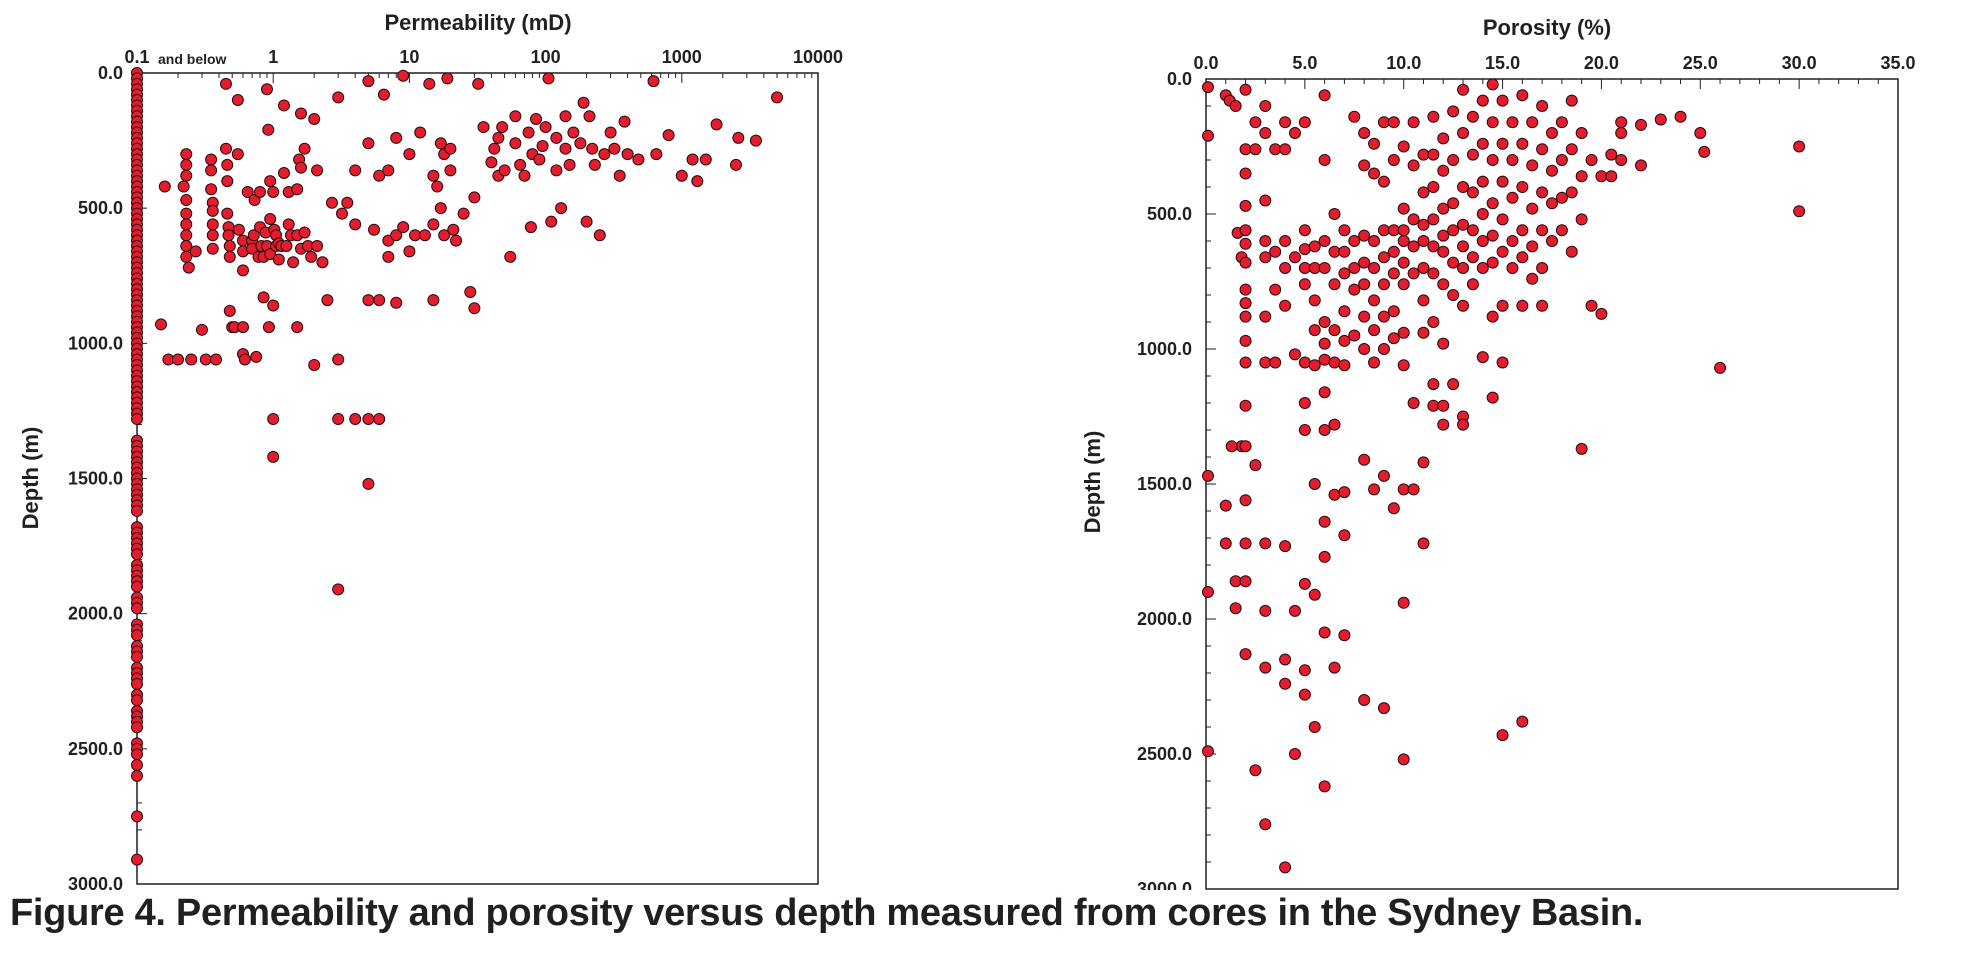  I want to click on permeability-x-annotation: and below, so click(192, 59).